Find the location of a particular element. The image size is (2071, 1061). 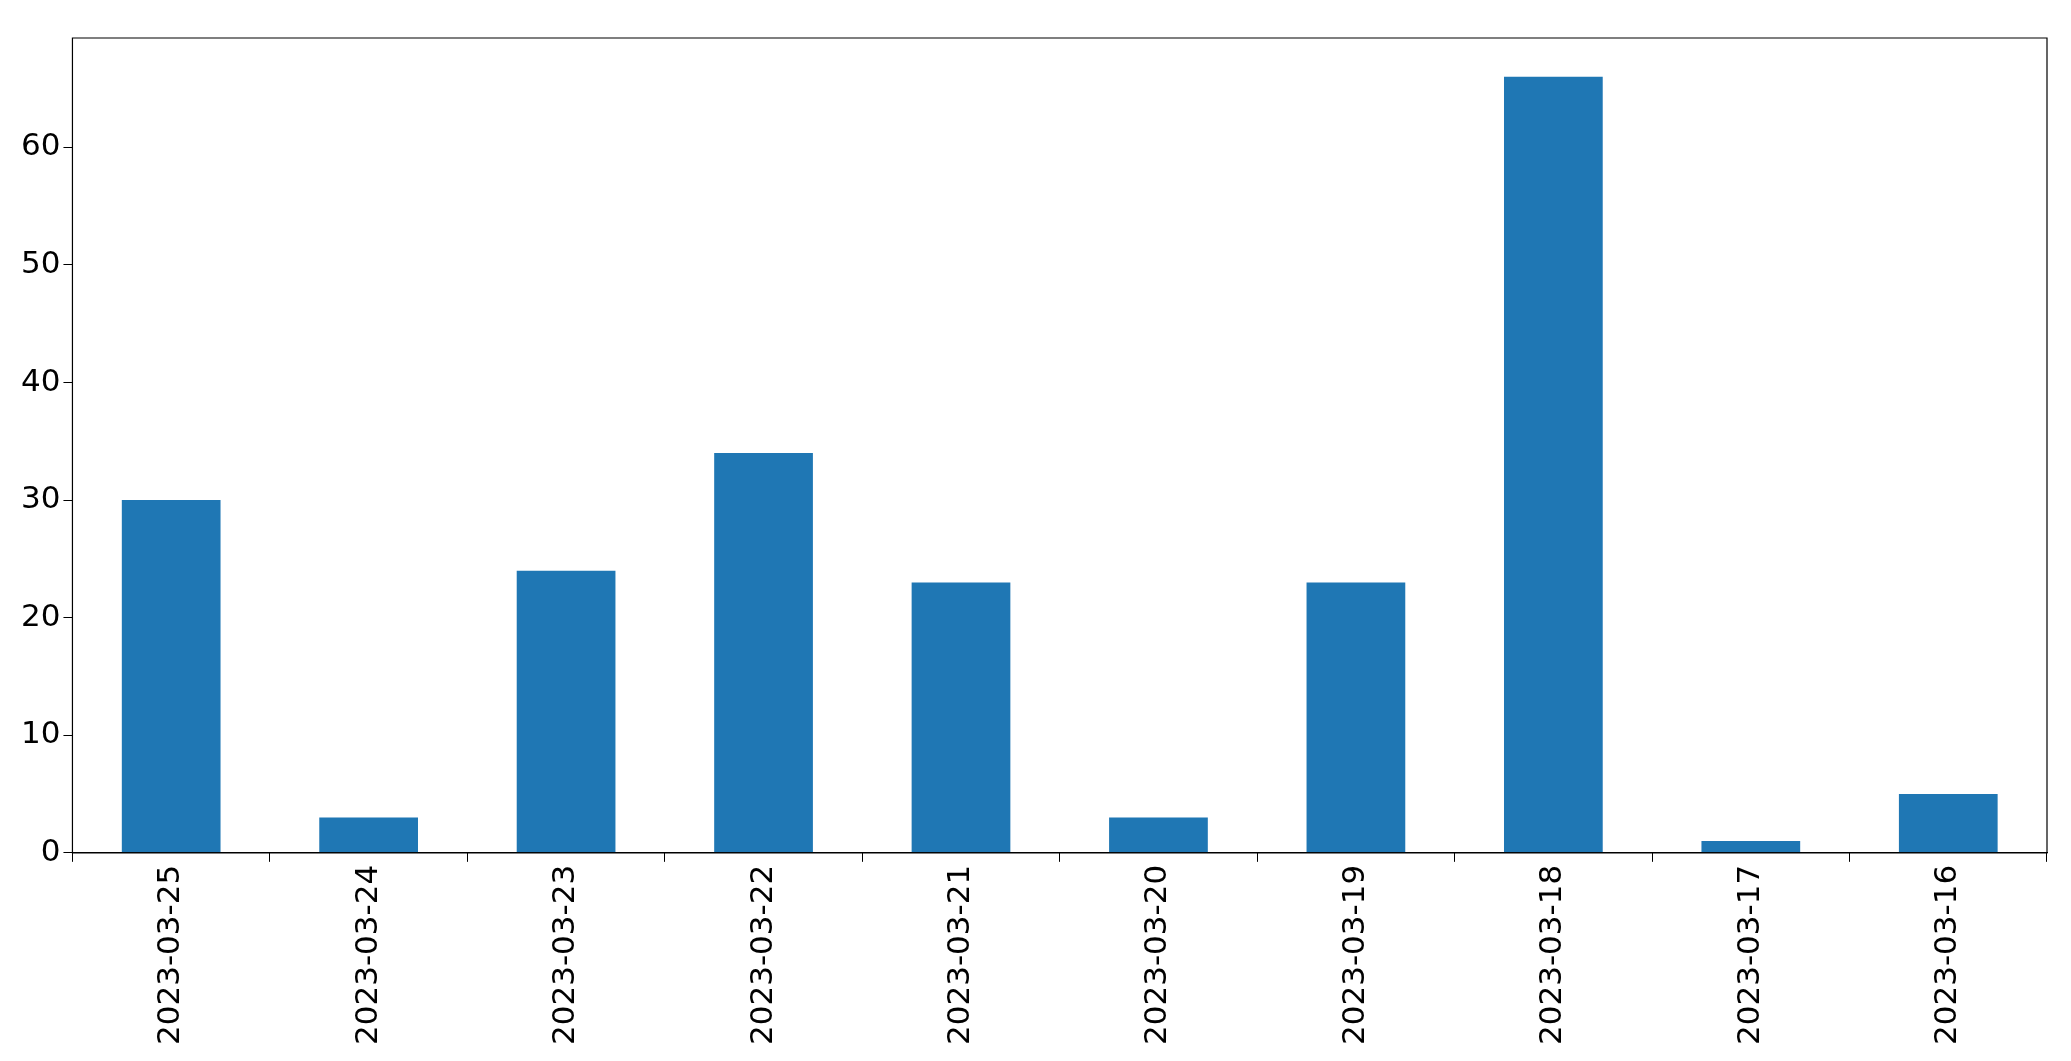

y-tick-label: 50 is located at coordinates (40, 261).